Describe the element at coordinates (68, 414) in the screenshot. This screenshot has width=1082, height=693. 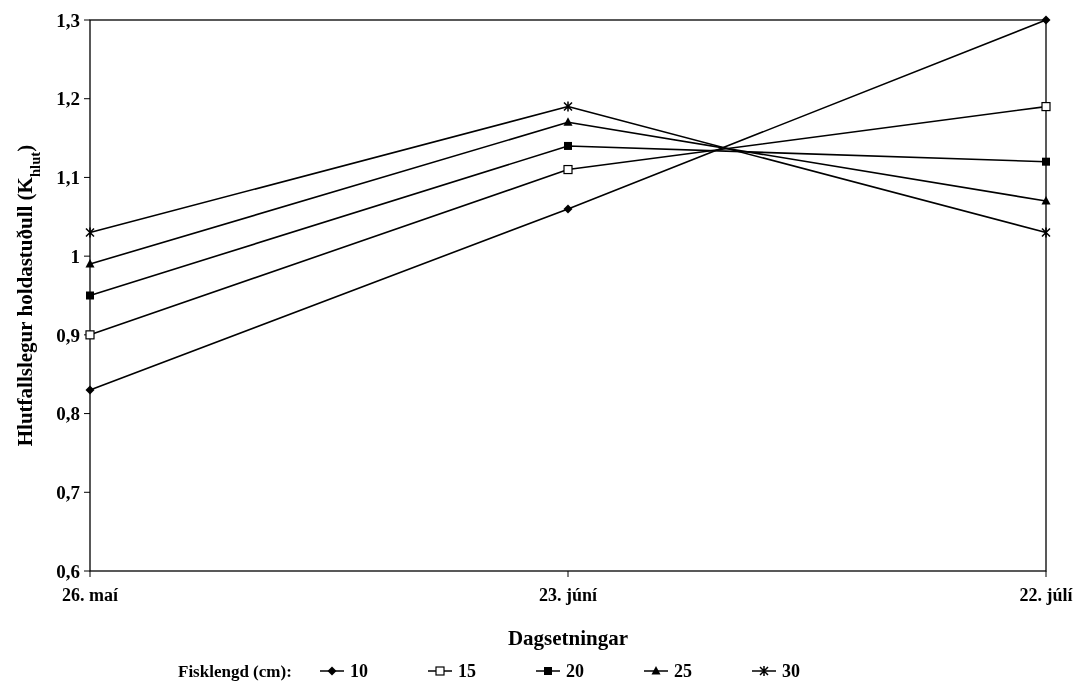
I see `y-tick-label: 0,8` at that location.